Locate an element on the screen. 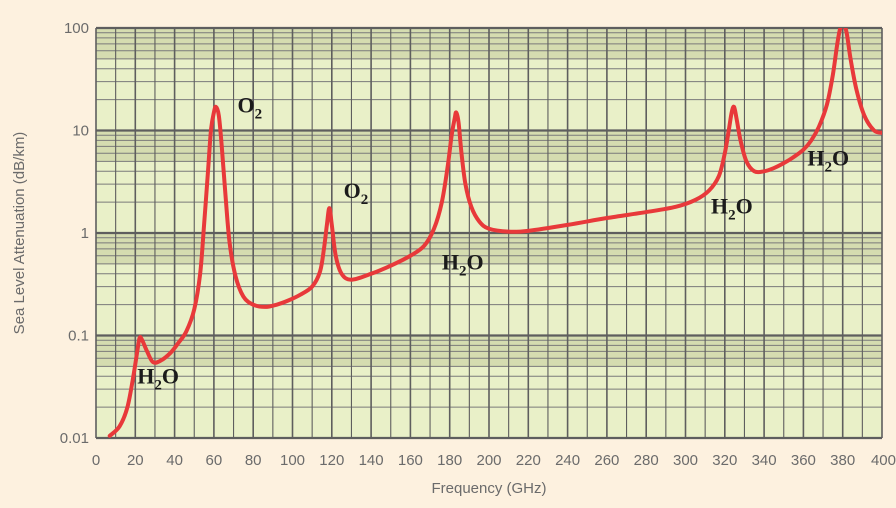 This screenshot has height=508, width=896. x-tick-label: 380 is located at coordinates (842, 460).